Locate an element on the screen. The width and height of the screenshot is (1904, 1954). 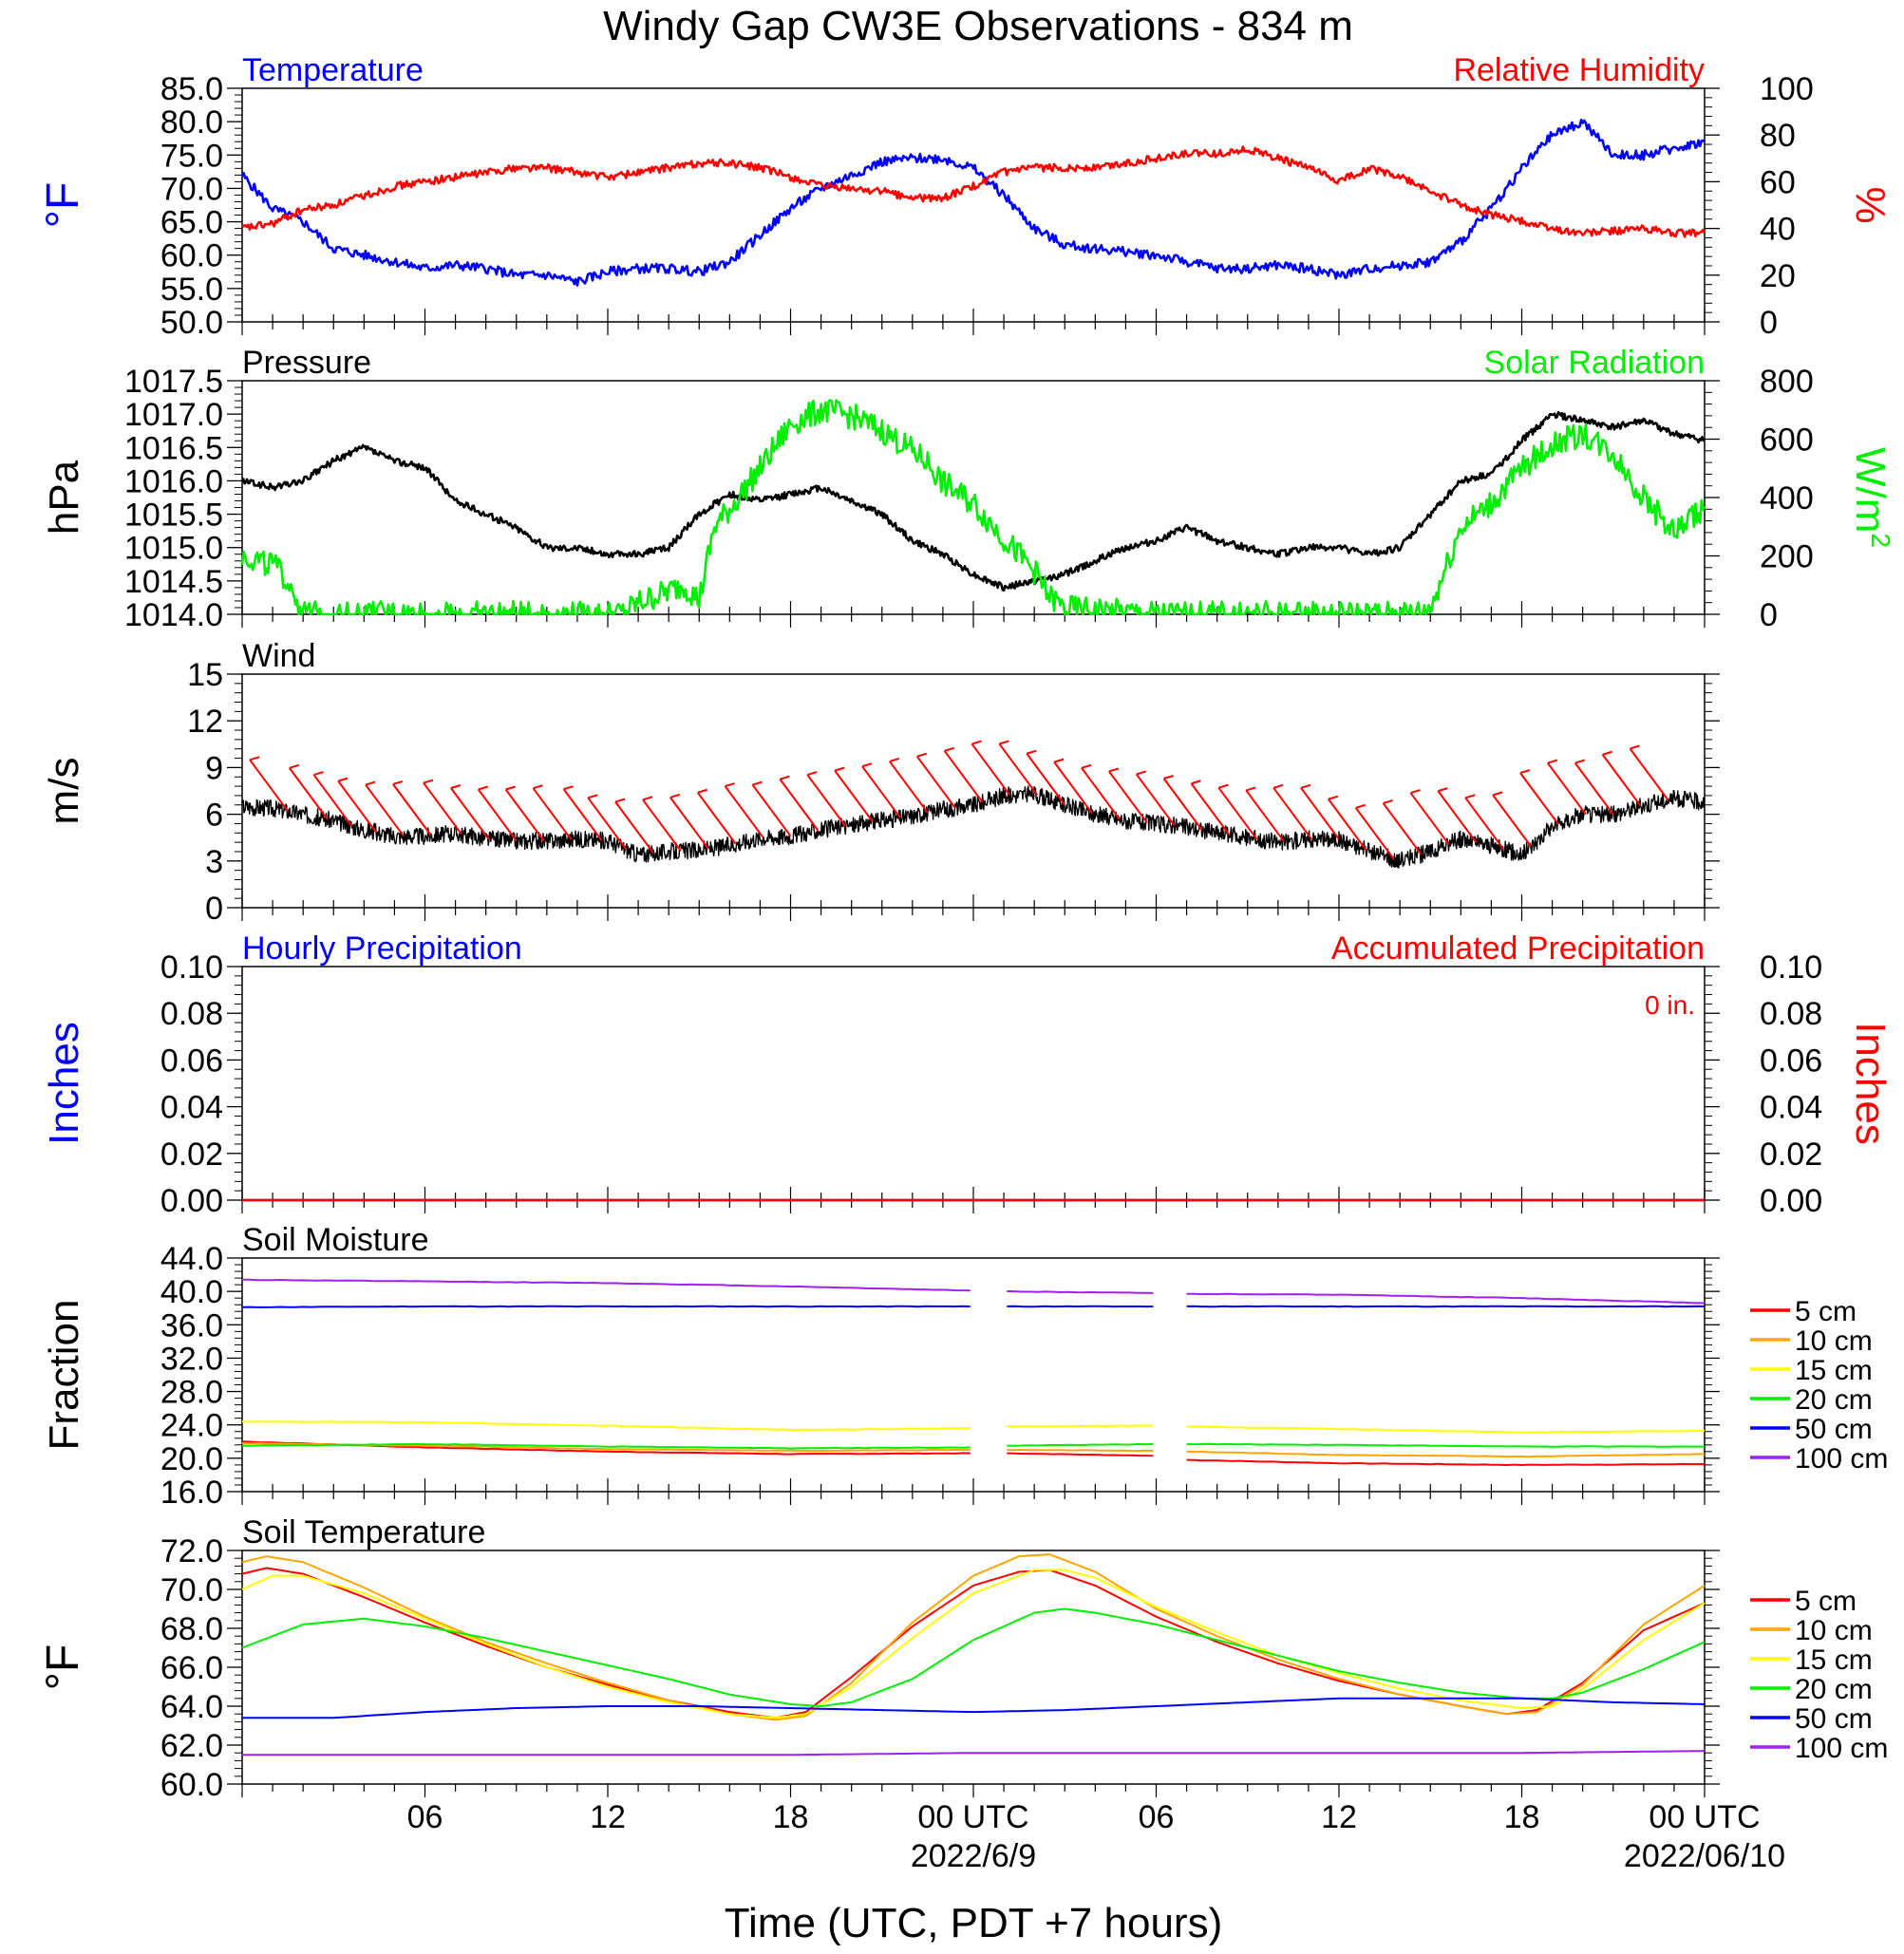
y-axis-label-right: W/m2 is located at coordinates (1871, 497).